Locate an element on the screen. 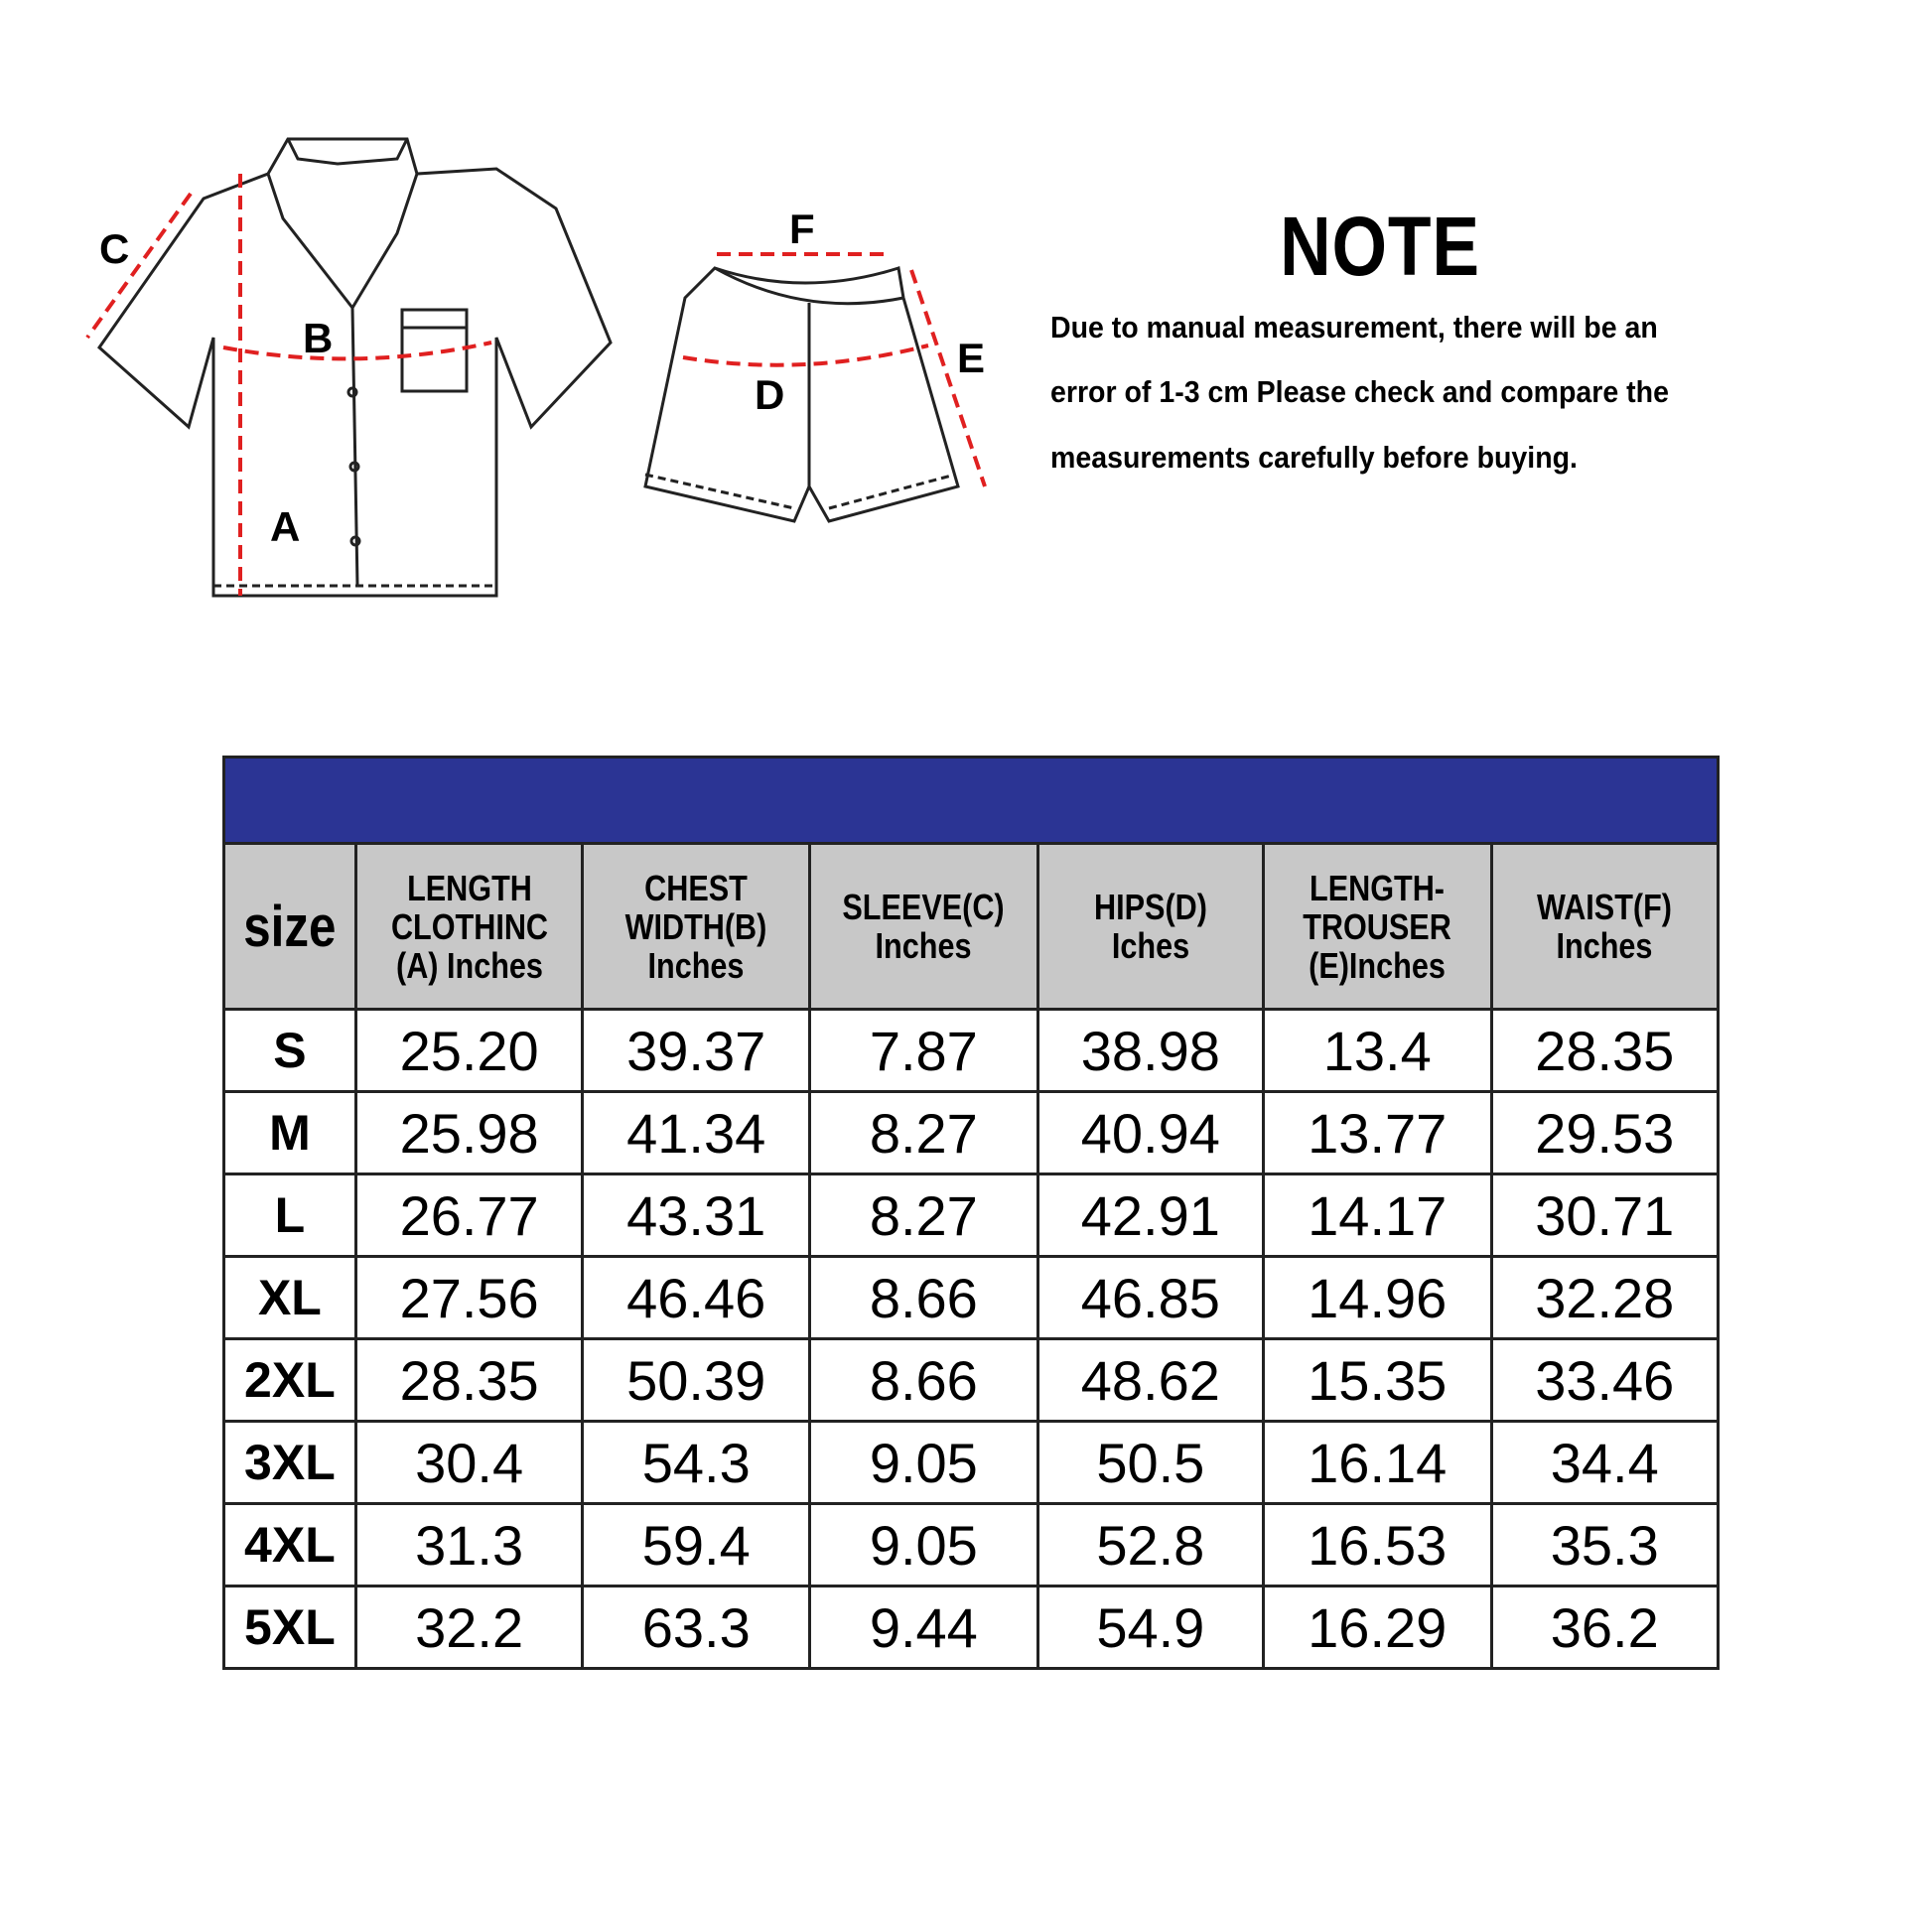 This screenshot has height=1932, width=1932. column-header: HIPS(D) Iches is located at coordinates (1150, 926).